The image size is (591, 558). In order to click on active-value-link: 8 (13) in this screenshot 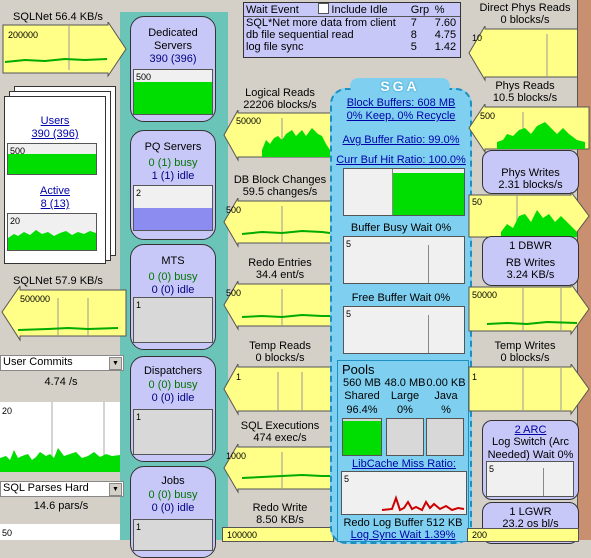, I will do `click(55, 204)`.